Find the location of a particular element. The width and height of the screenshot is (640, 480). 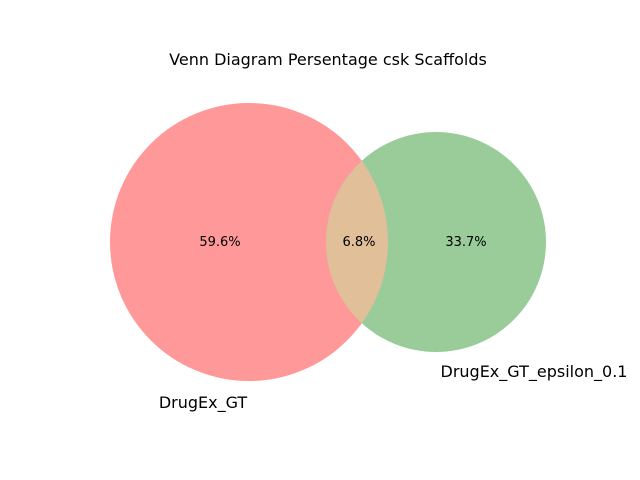

chart-title: Venn Diagram Persentage csk Scaffolds is located at coordinates (328, 59).